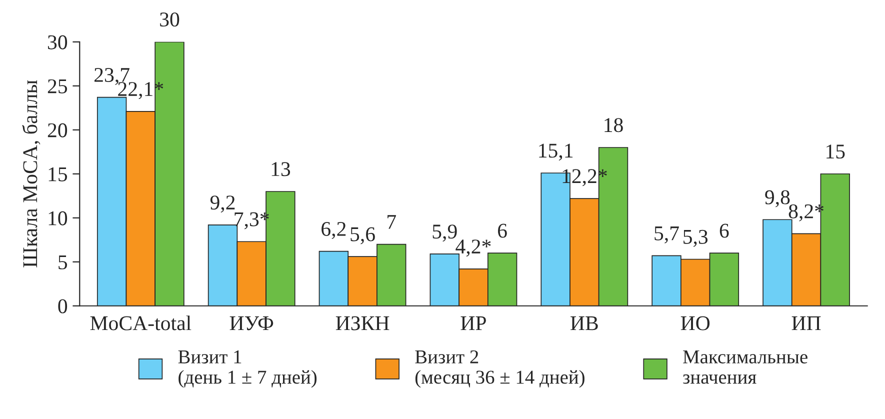  I want to click on x-tick-label: MoCA-total, so click(141, 323).